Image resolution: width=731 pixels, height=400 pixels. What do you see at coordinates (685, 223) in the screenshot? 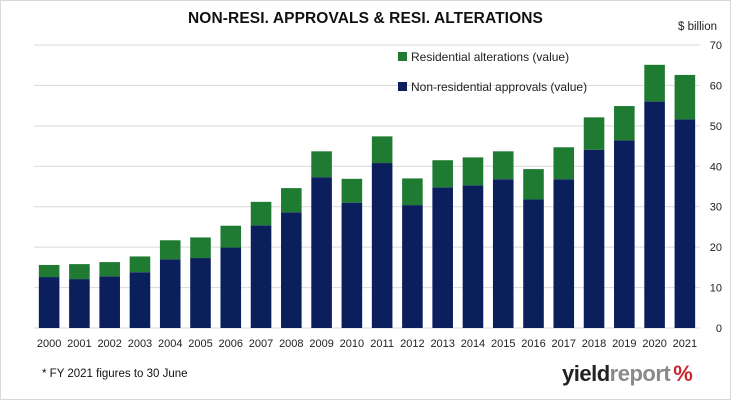
I see `bar-non-residential-2021` at bounding box center [685, 223].